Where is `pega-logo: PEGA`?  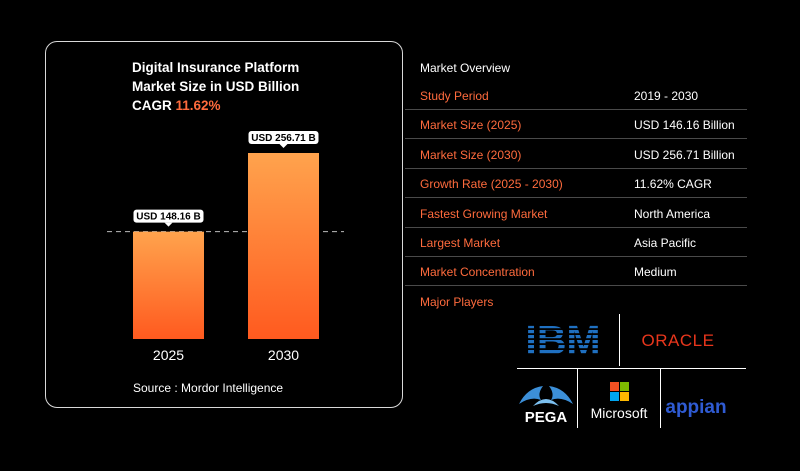
pega-logo: PEGA is located at coordinates (546, 406).